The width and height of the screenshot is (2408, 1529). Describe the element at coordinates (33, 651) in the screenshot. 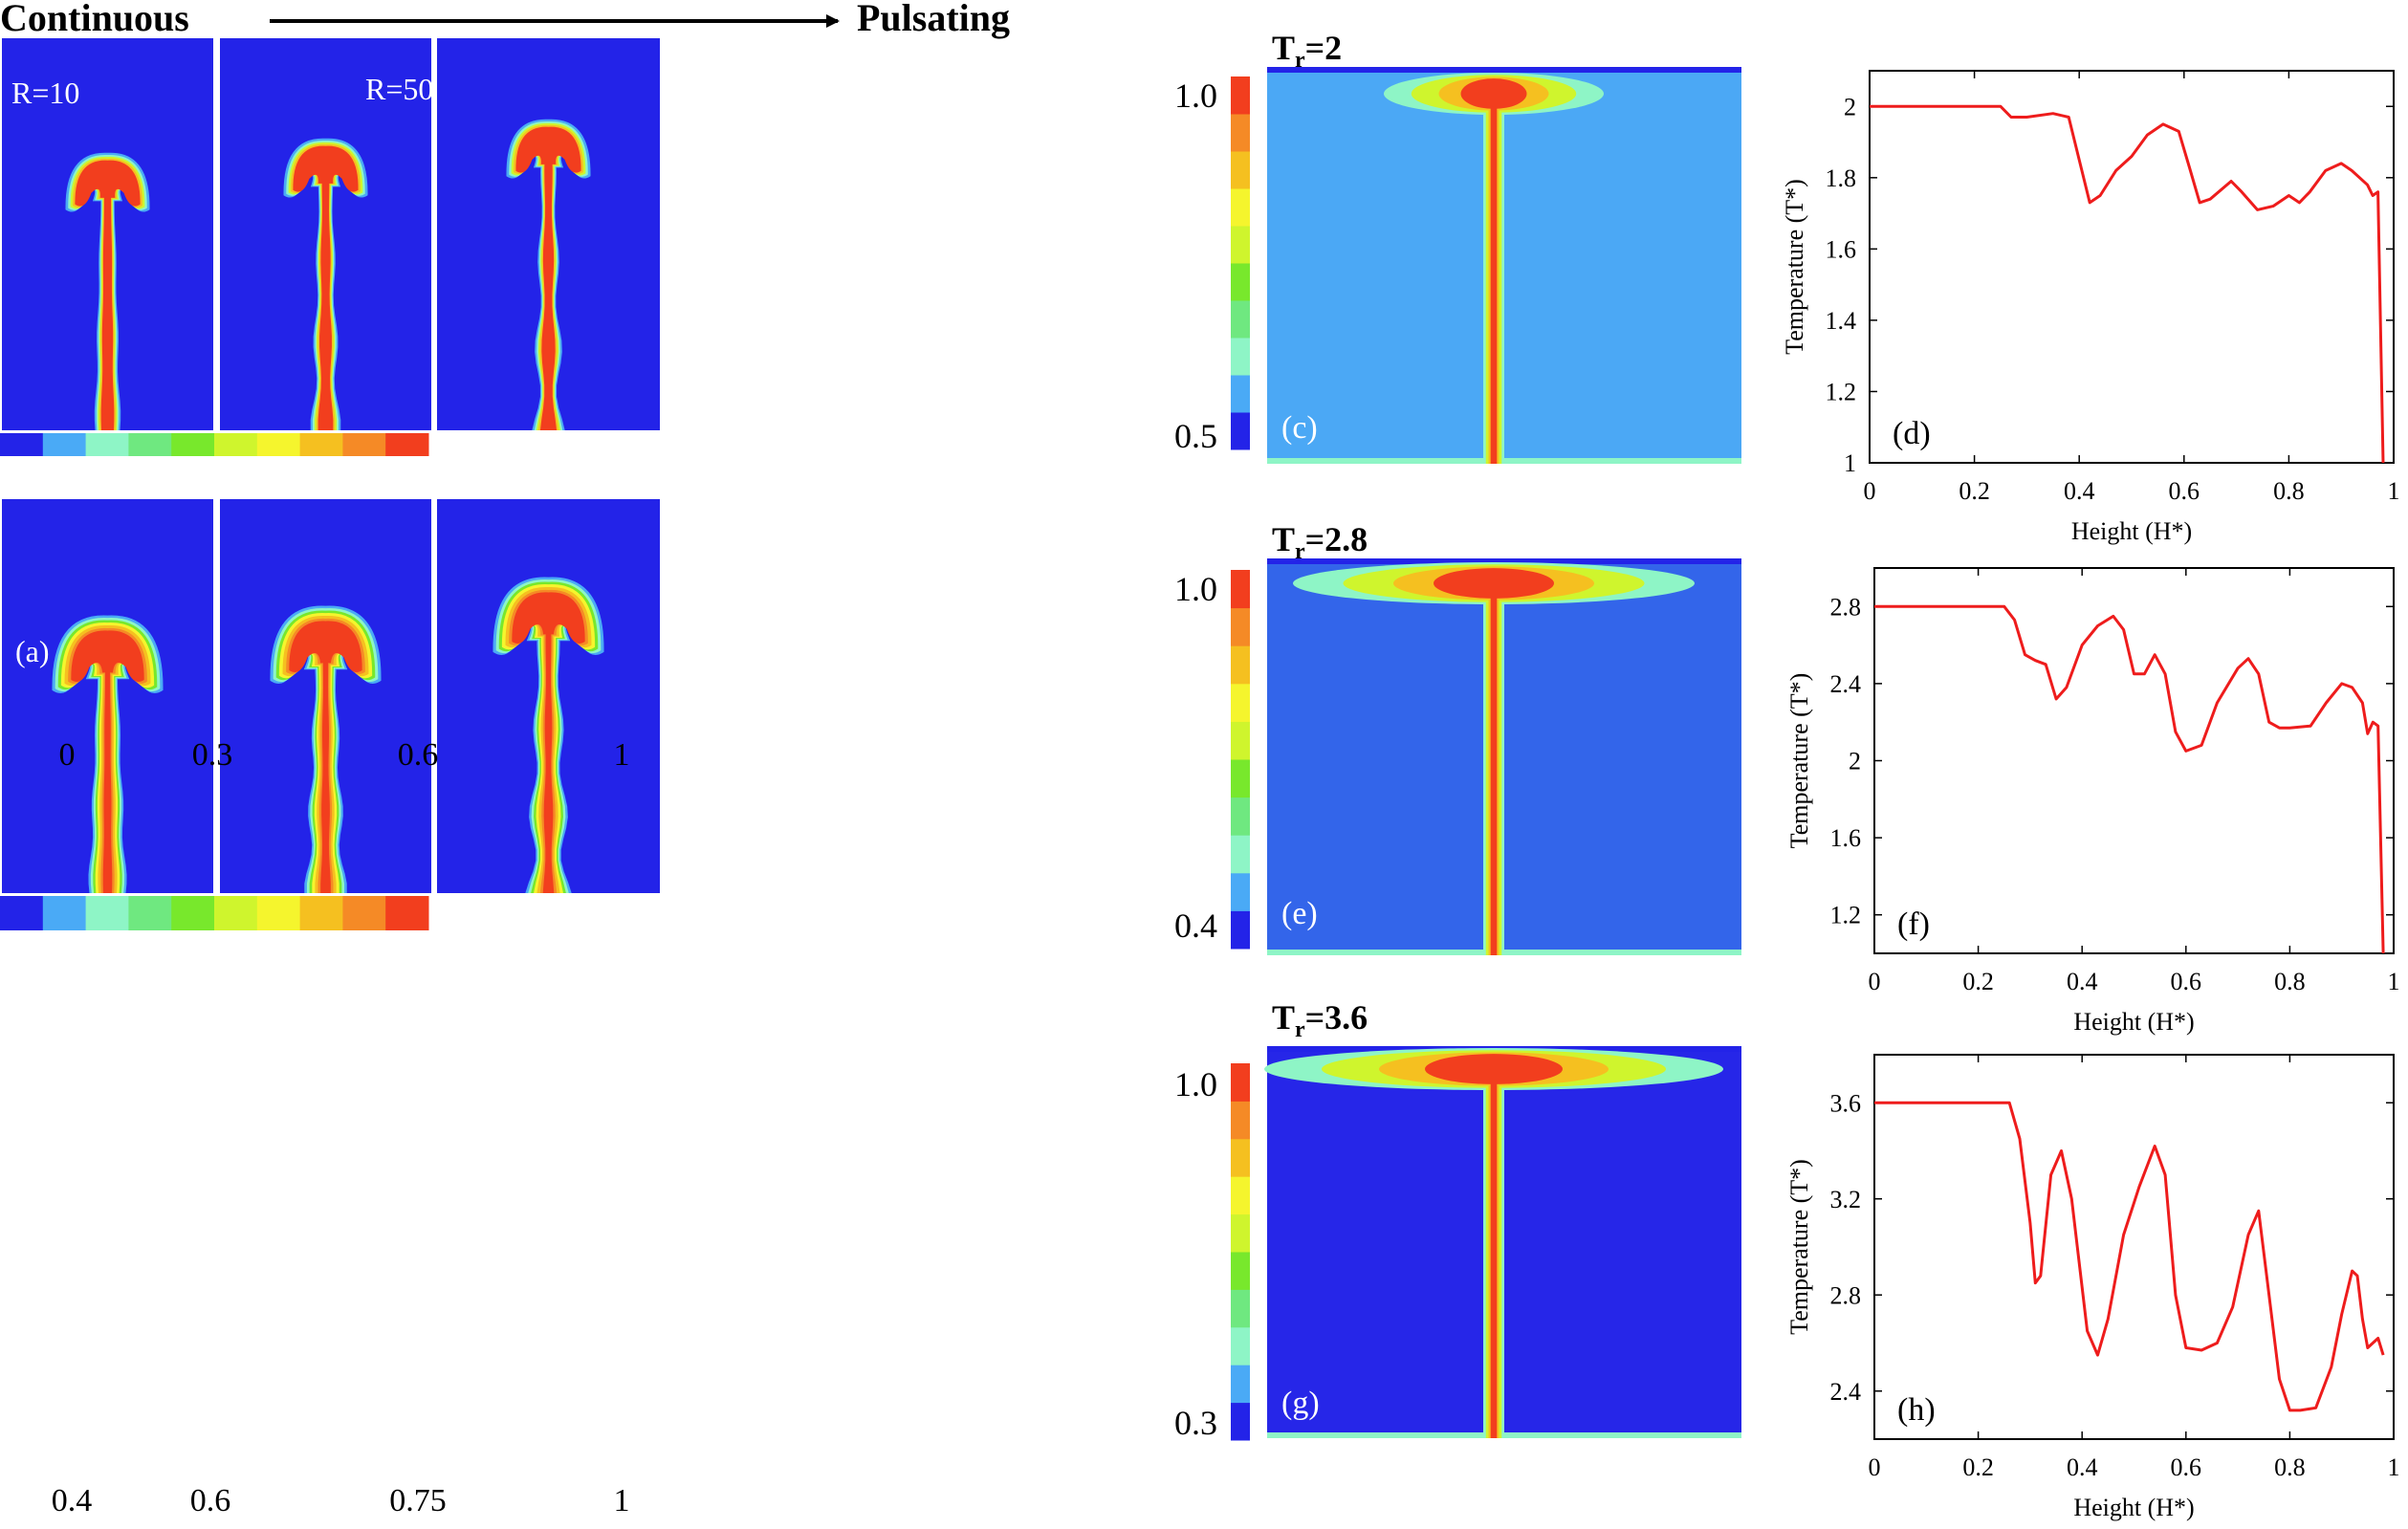

I see `letter-a: (a)` at that location.